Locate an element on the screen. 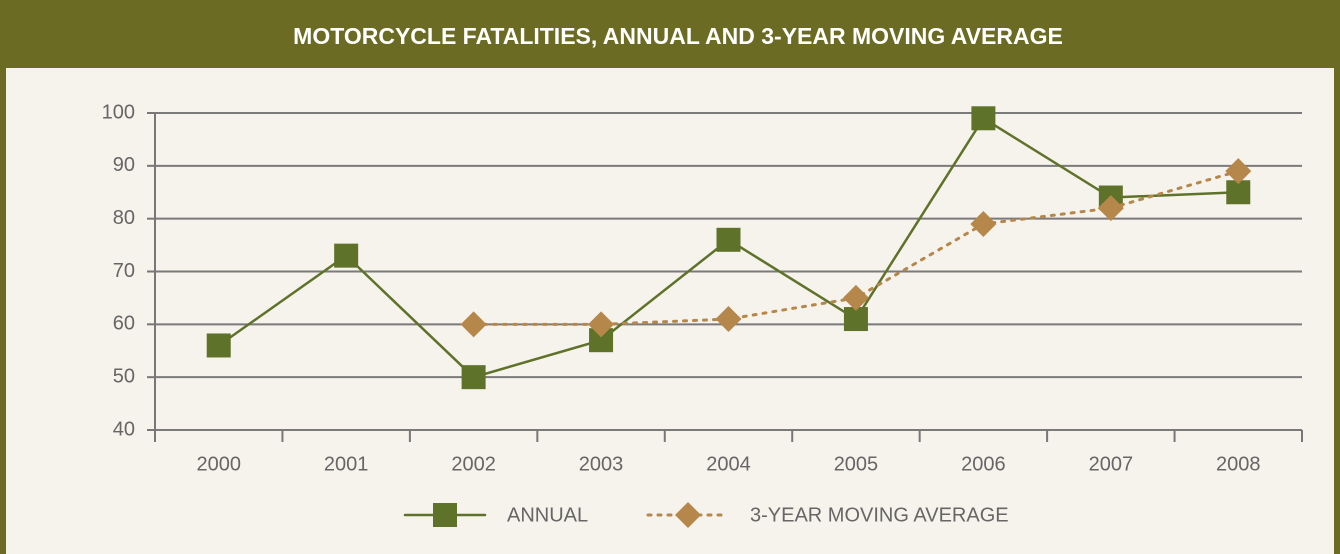 Image resolution: width=1340 pixels, height=554 pixels. y-tick-label: 50 is located at coordinates (124, 376).